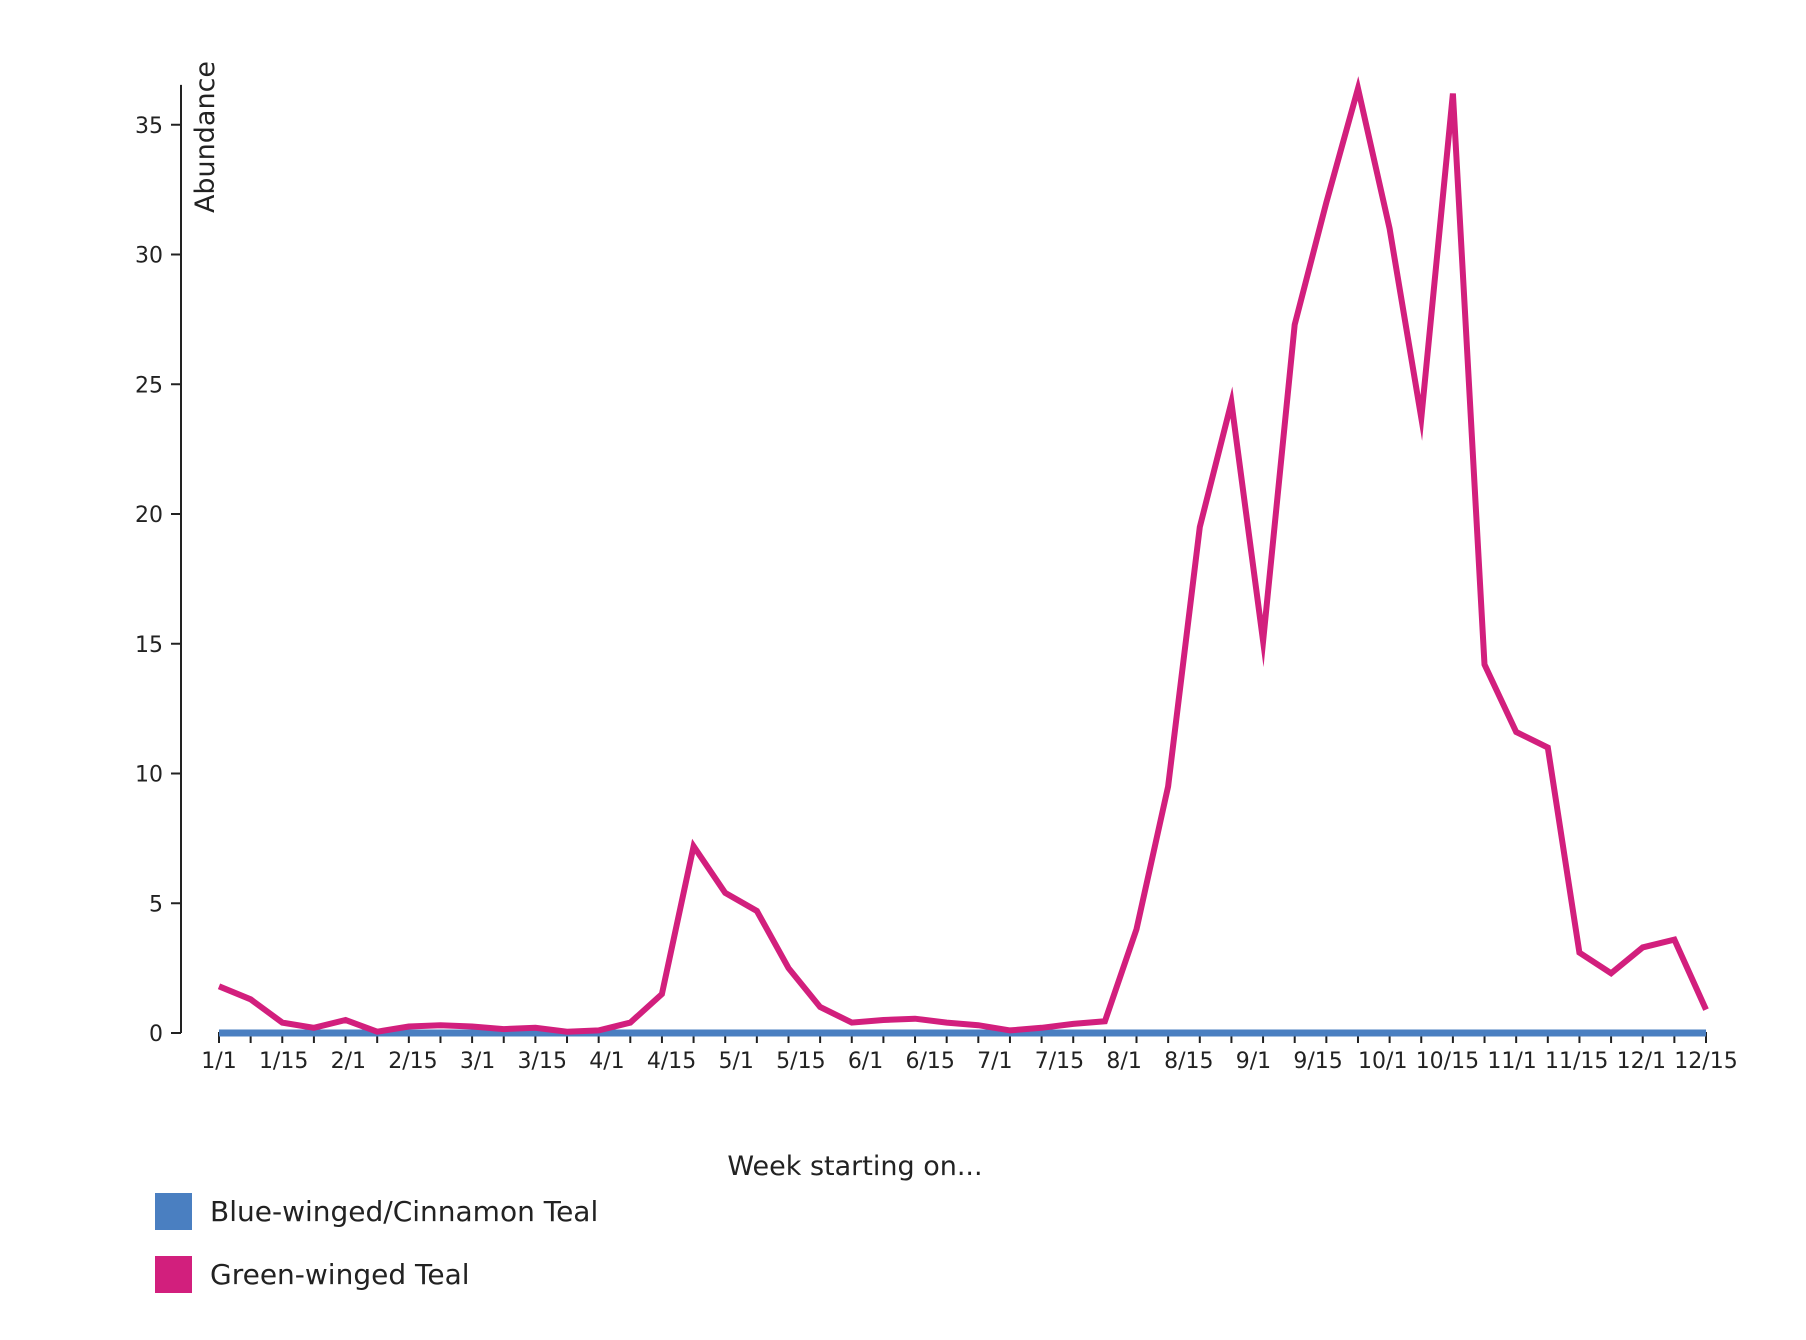 The width and height of the screenshot is (1806, 1340). Describe the element at coordinates (994, 1061) in the screenshot. I see `x-tick-label: 7/1` at that location.